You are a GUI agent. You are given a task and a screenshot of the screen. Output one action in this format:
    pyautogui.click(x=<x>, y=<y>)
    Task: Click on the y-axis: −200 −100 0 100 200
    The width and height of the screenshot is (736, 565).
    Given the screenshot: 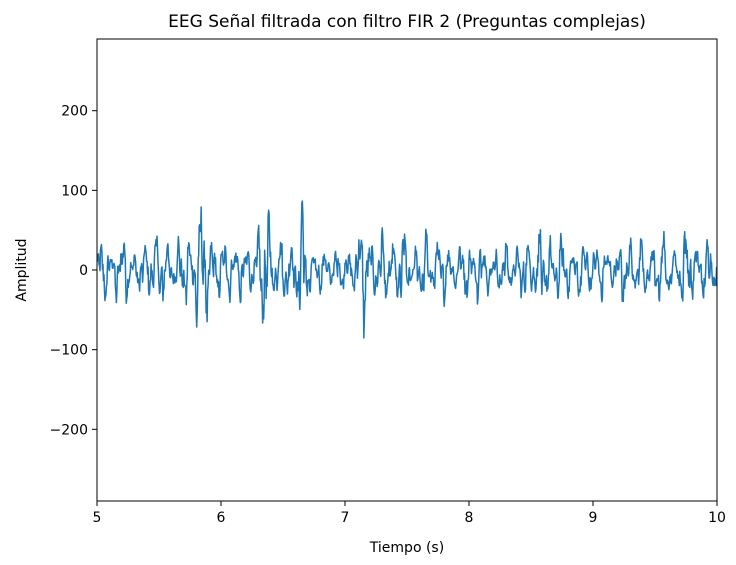 What is the action you would take?
    pyautogui.click(x=73, y=271)
    